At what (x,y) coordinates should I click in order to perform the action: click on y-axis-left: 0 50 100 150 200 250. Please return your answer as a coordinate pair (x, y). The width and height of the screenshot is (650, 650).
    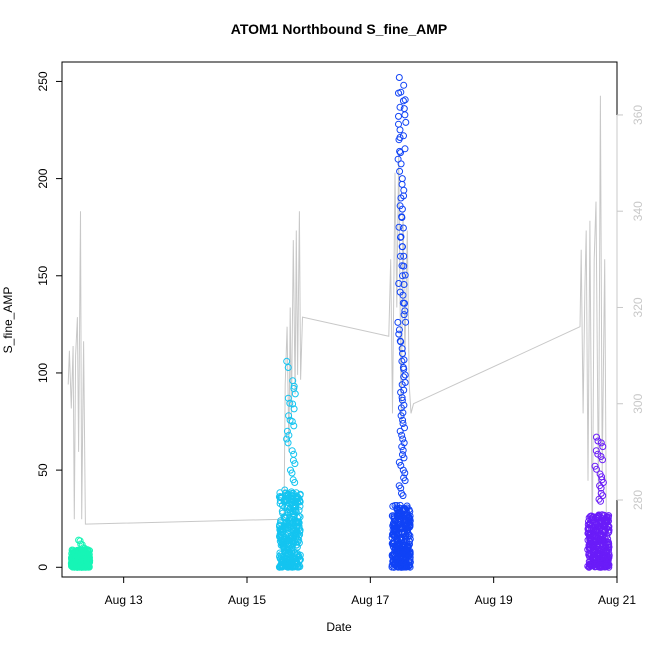
    Looking at the image, I should click on (49, 321).